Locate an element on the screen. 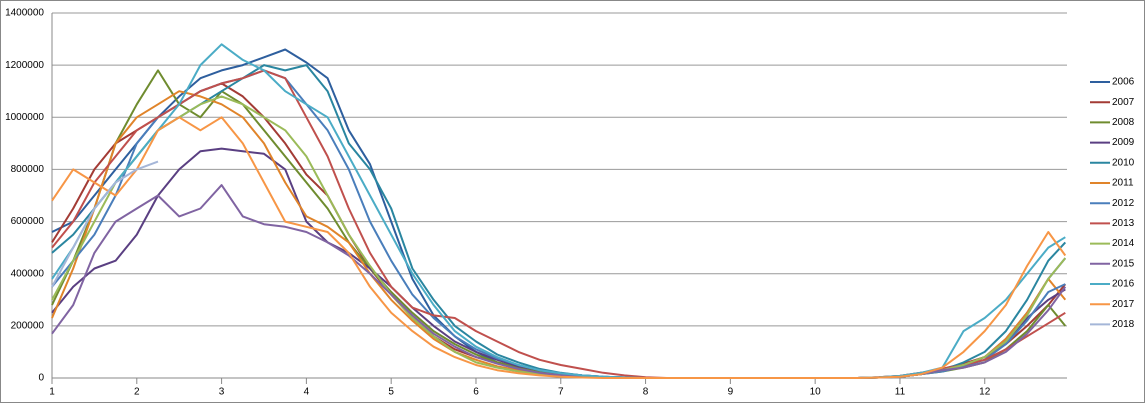 This screenshot has height=403, width=1145. x-tick-label: 7 is located at coordinates (561, 392).